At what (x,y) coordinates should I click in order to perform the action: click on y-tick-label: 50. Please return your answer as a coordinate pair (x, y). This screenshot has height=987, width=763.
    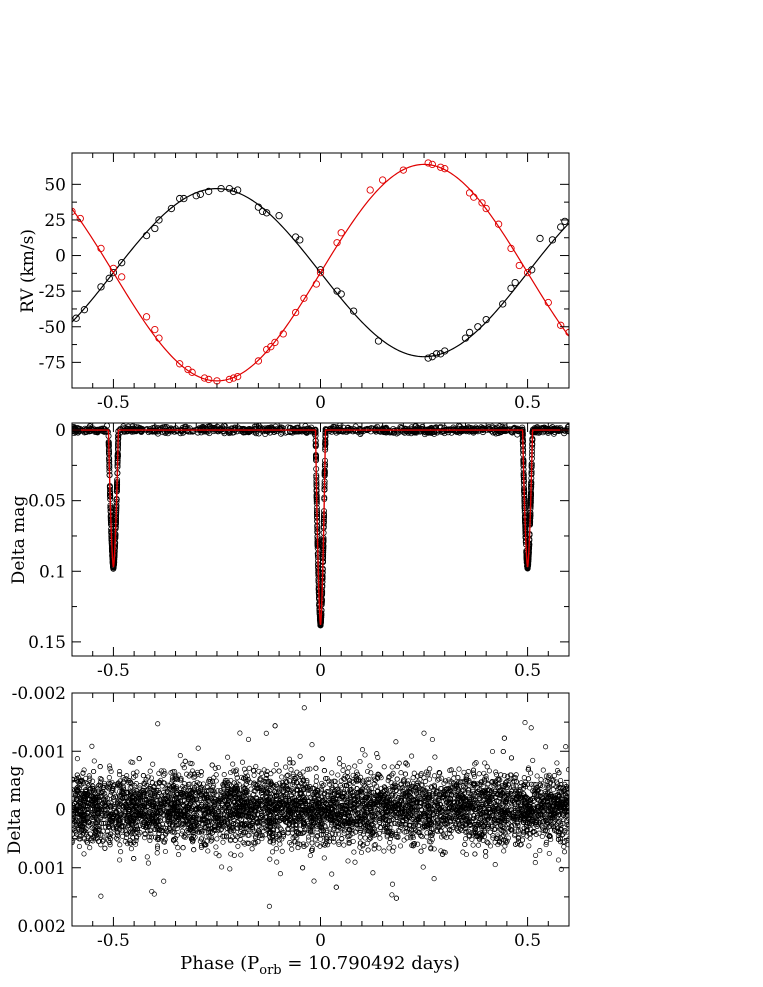
    Looking at the image, I should click on (55, 185).